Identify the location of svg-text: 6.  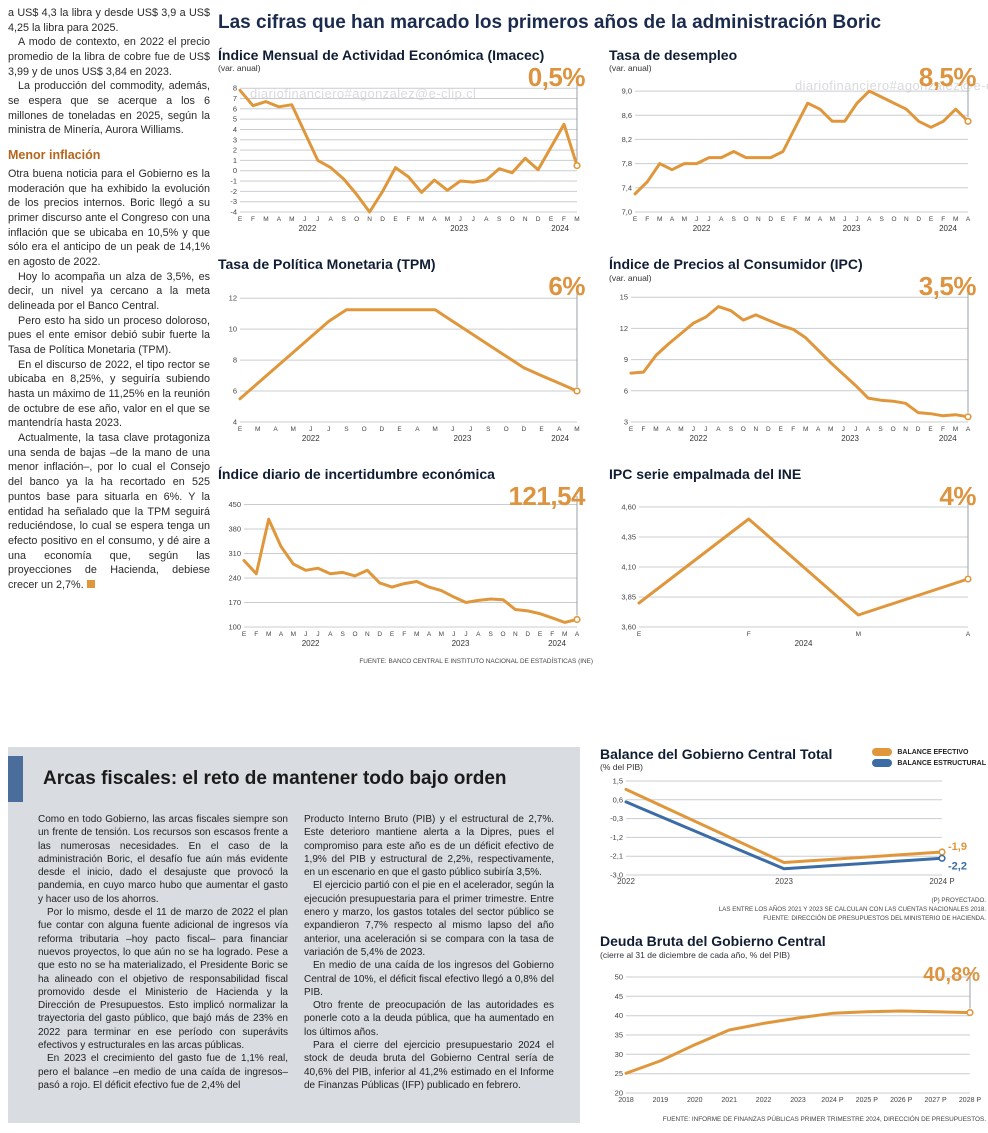
(626, 390).